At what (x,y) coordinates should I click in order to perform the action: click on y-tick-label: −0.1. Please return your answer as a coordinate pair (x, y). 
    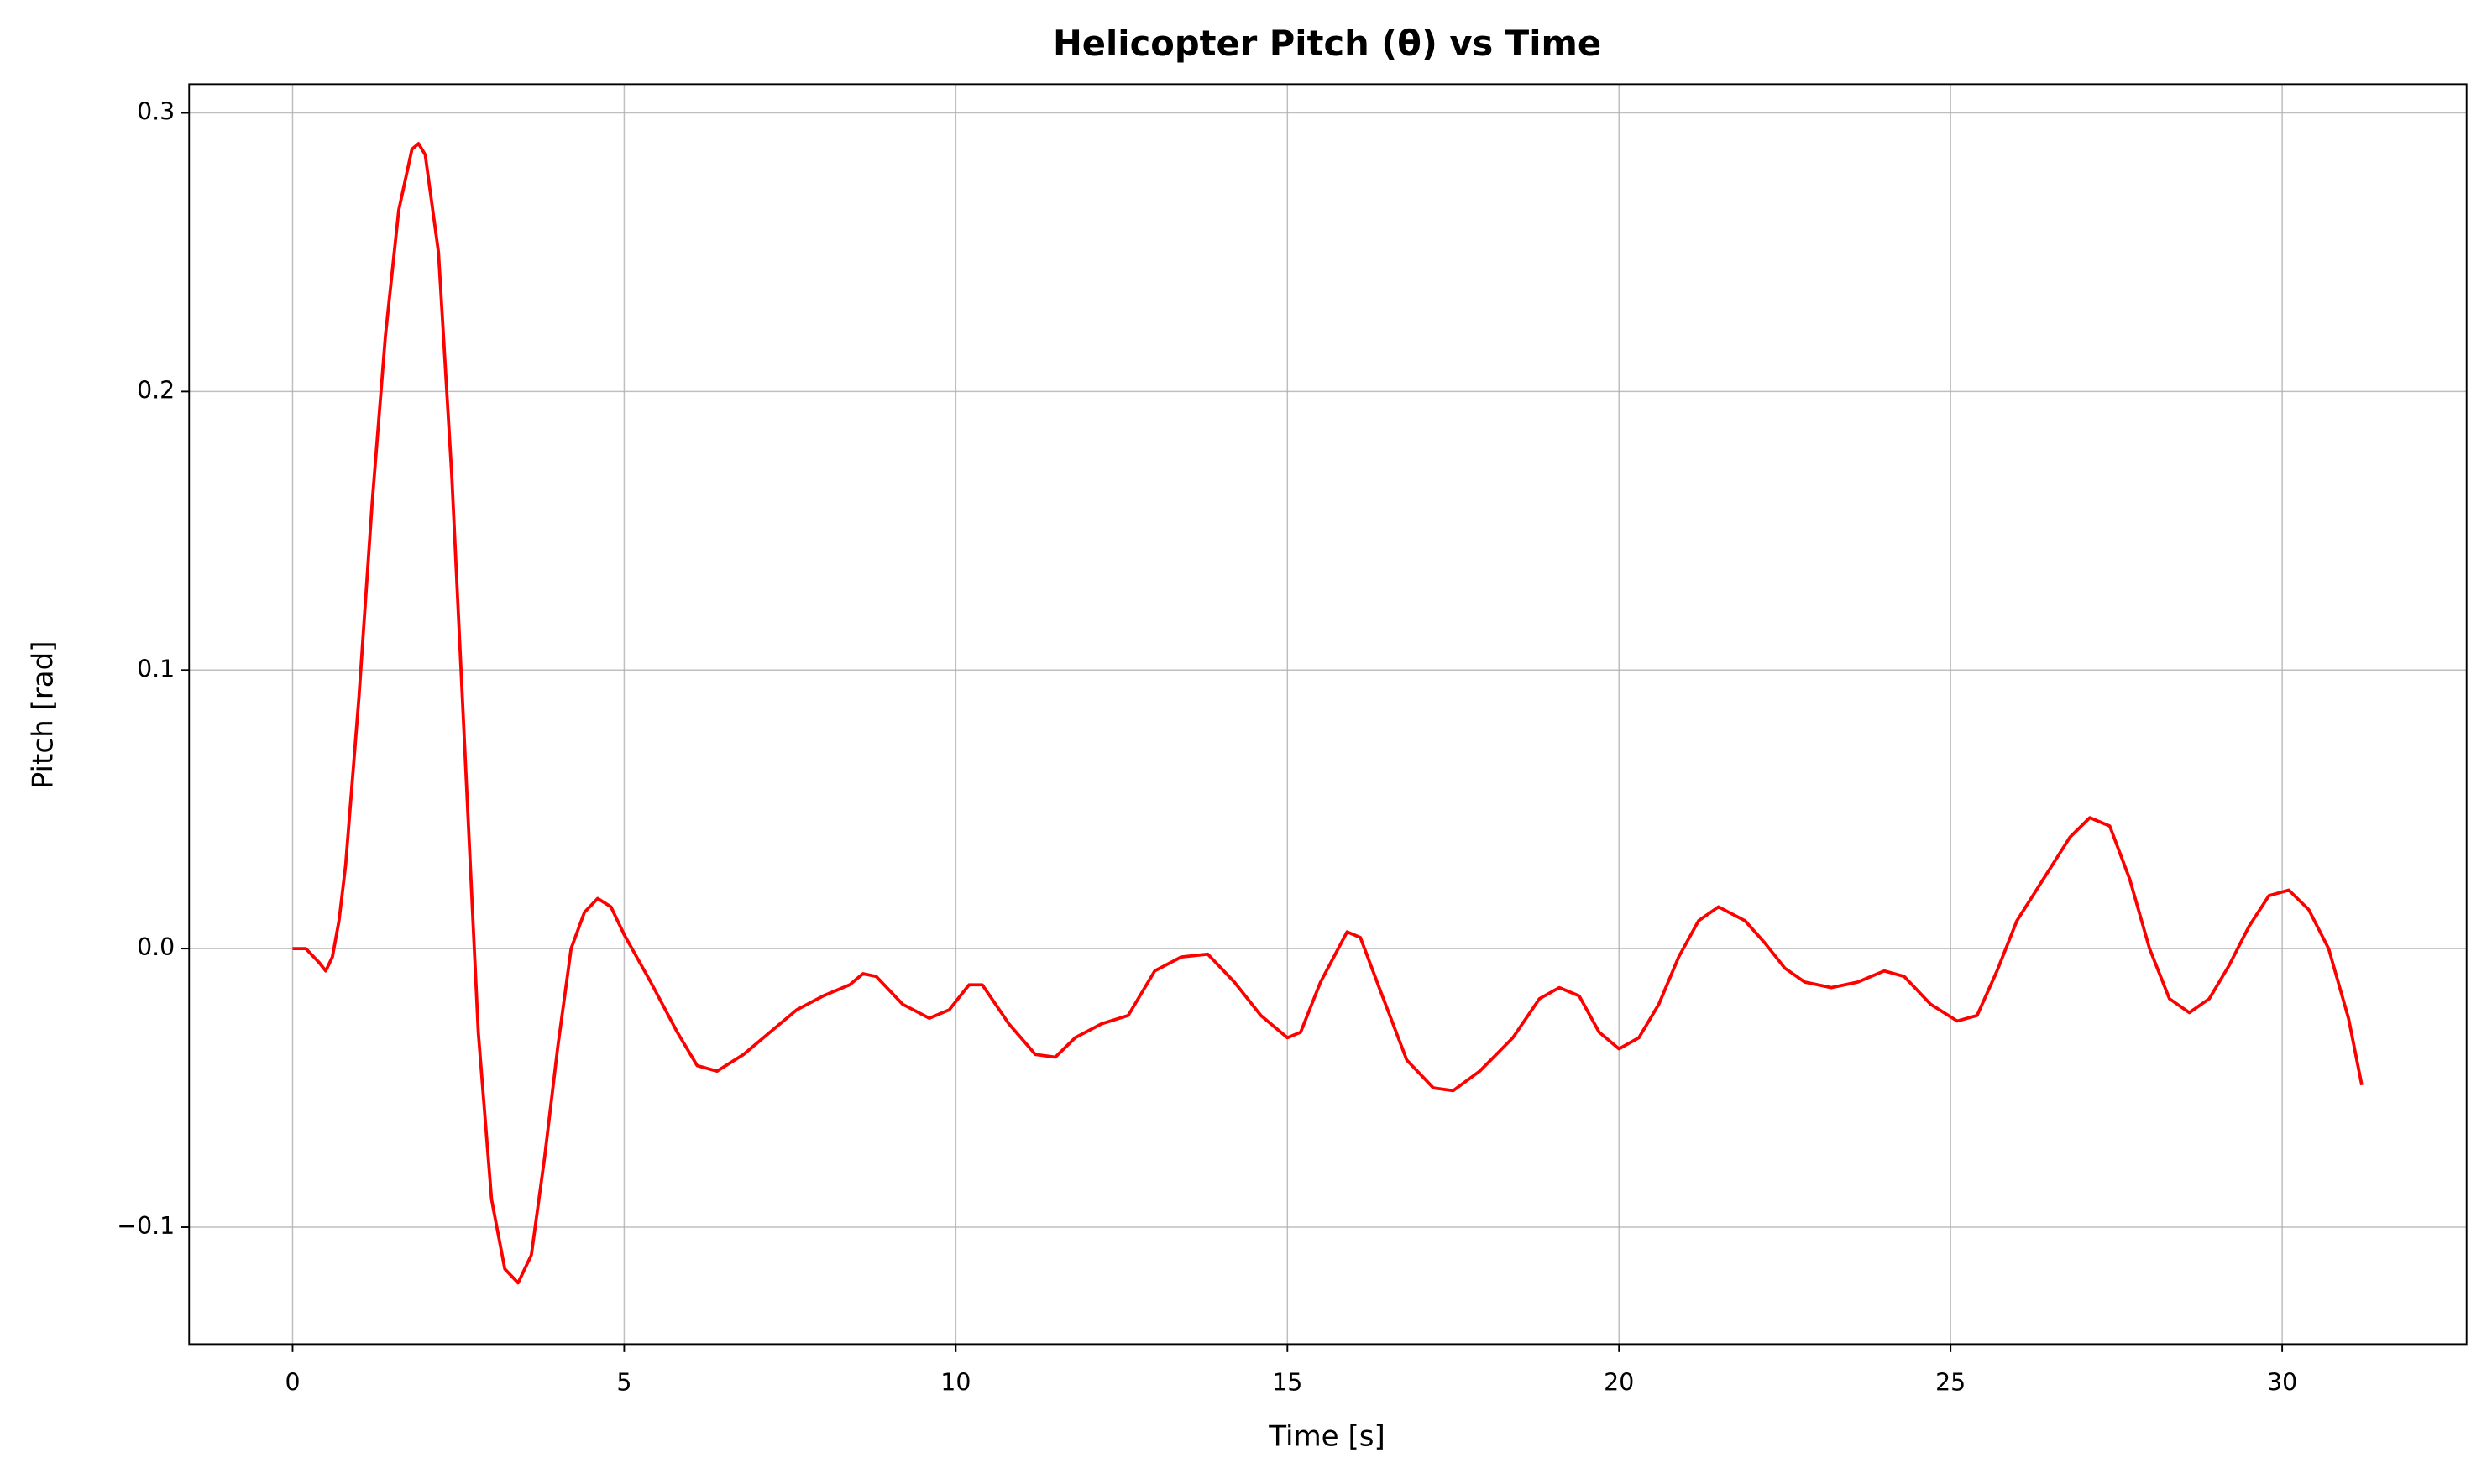
    Looking at the image, I should click on (146, 1226).